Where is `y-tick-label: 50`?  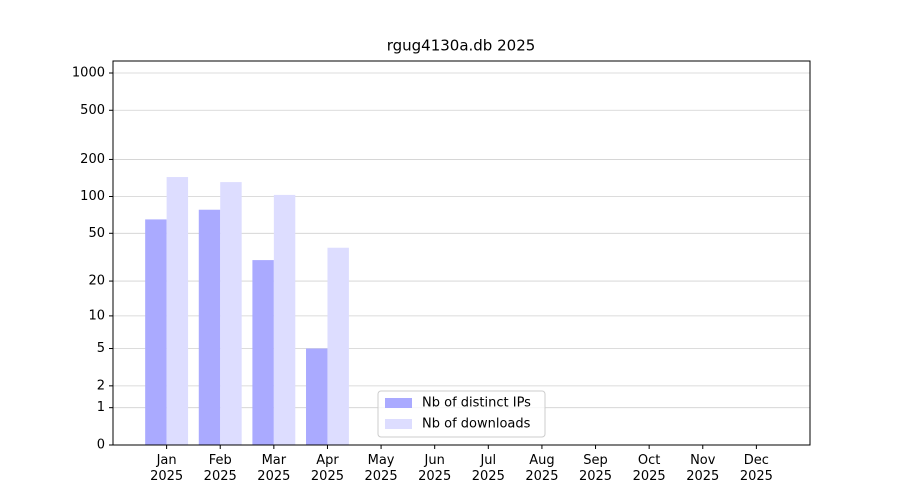
y-tick-label: 50 is located at coordinates (96, 233).